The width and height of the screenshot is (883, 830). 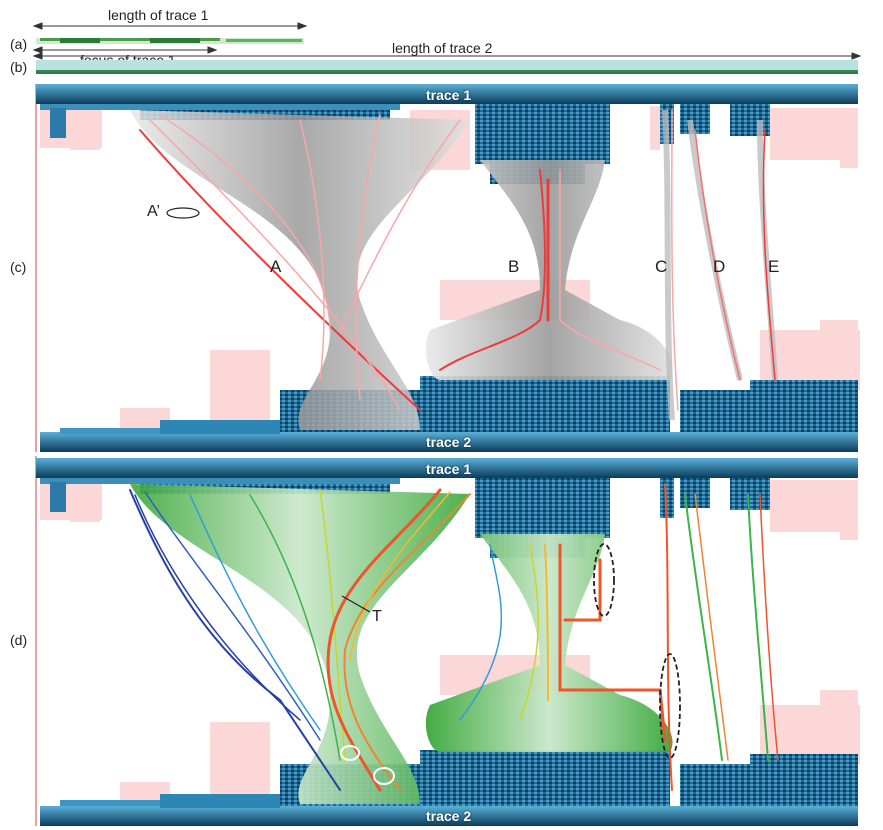 I want to click on panel-label-d: (d), so click(x=19, y=640).